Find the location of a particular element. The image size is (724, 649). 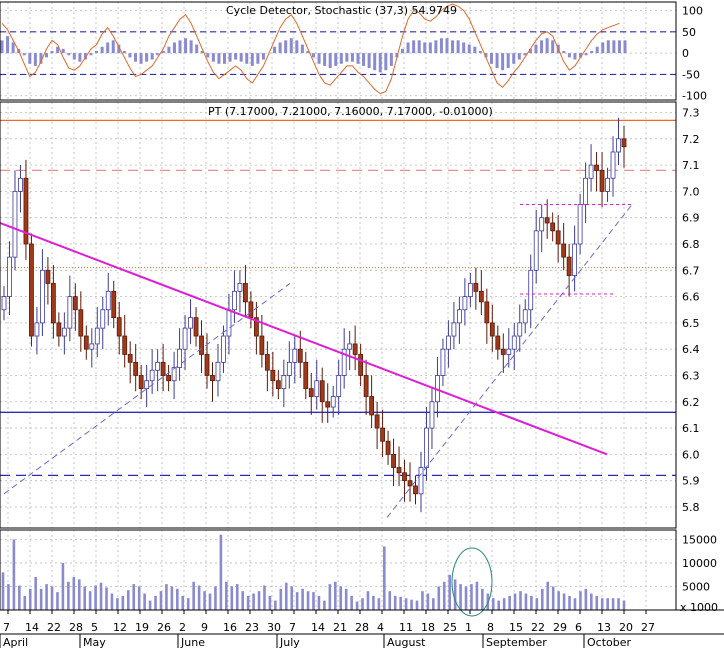

x-day-label: 20 is located at coordinates (626, 627).